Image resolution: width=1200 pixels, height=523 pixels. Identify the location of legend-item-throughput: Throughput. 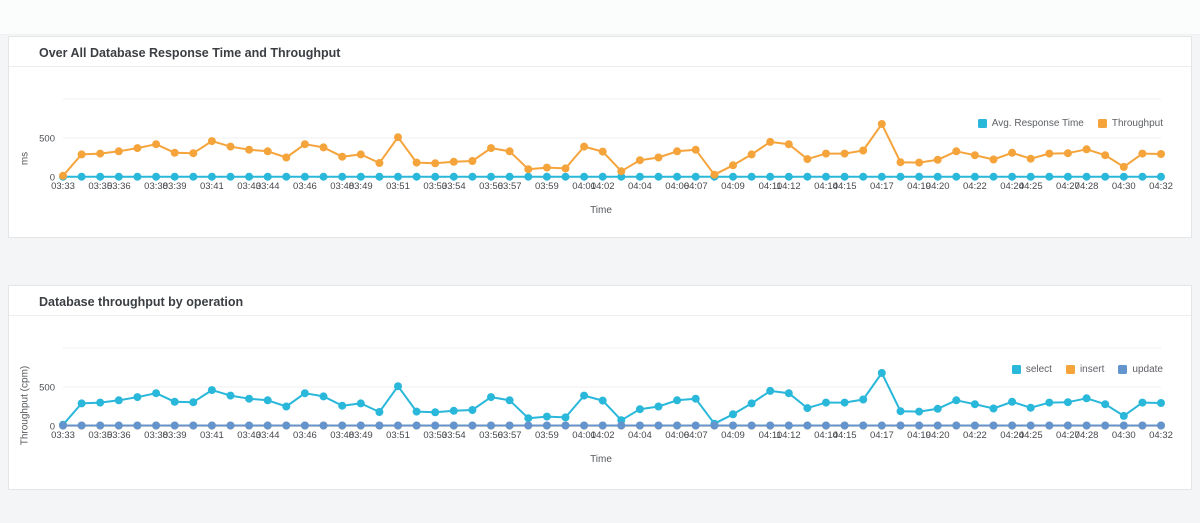
(1130, 123).